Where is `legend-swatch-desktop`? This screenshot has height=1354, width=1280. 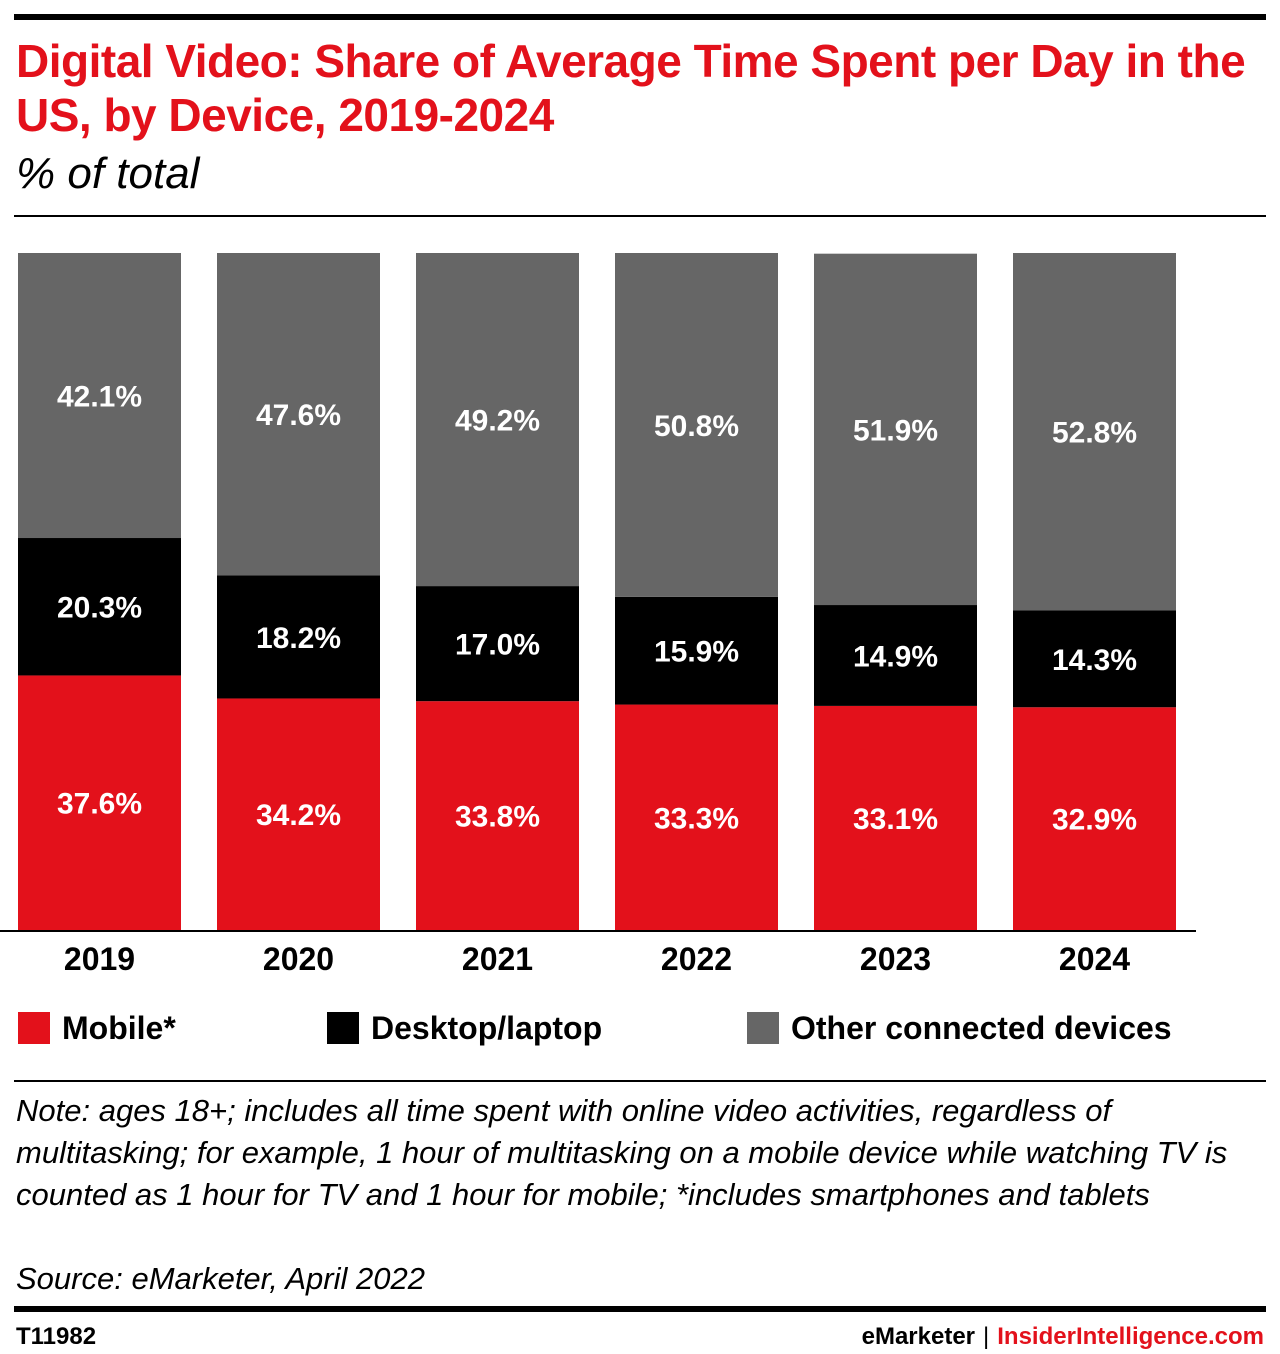 legend-swatch-desktop is located at coordinates (343, 1028).